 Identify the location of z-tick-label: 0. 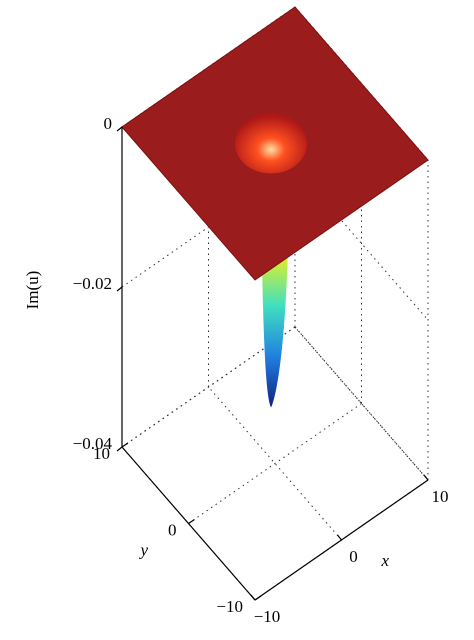
(108, 123).